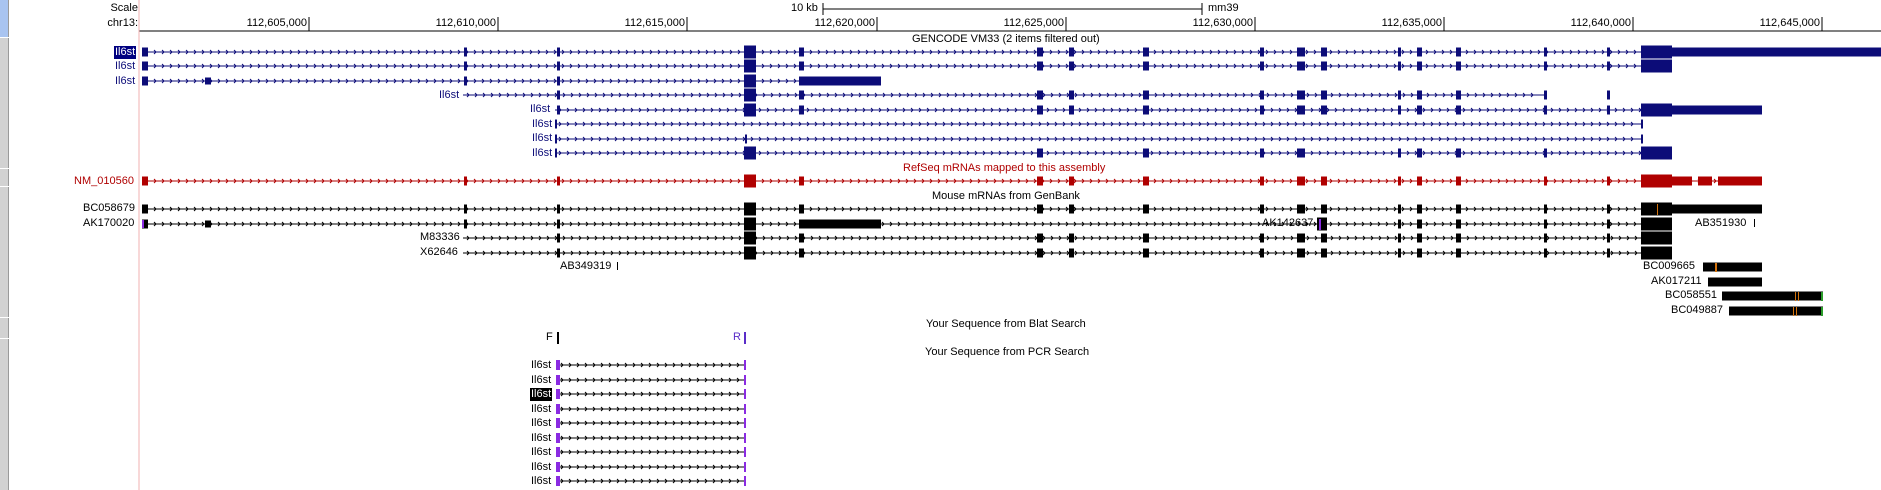 The width and height of the screenshot is (1881, 490). What do you see at coordinates (541, 481) in the screenshot?
I see `pcr-label-9: Il6st` at bounding box center [541, 481].